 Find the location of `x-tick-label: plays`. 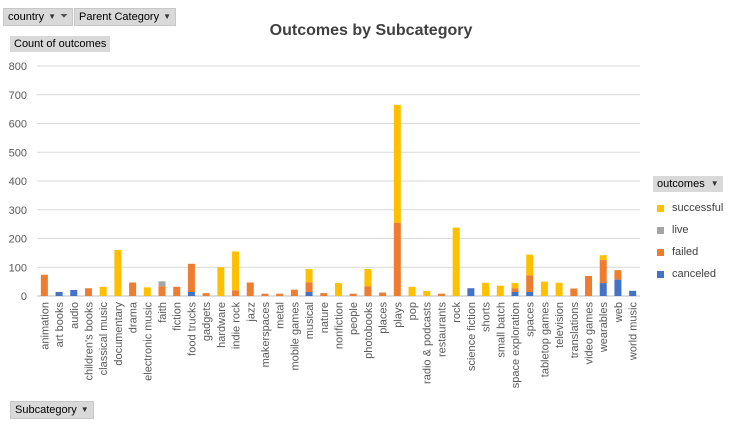

x-tick-label: plays is located at coordinates (398, 315).